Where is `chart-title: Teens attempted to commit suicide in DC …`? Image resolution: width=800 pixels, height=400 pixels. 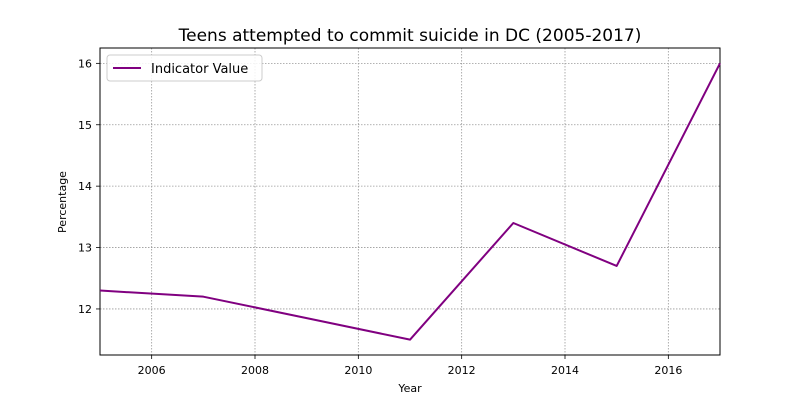 chart-title: Teens attempted to commit suicide in DC … is located at coordinates (410, 36).